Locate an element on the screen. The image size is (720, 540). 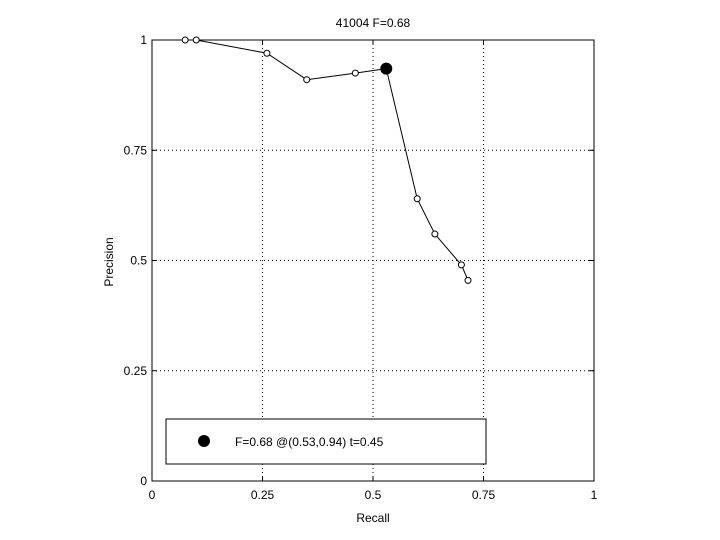
legend-box is located at coordinates (326, 441).